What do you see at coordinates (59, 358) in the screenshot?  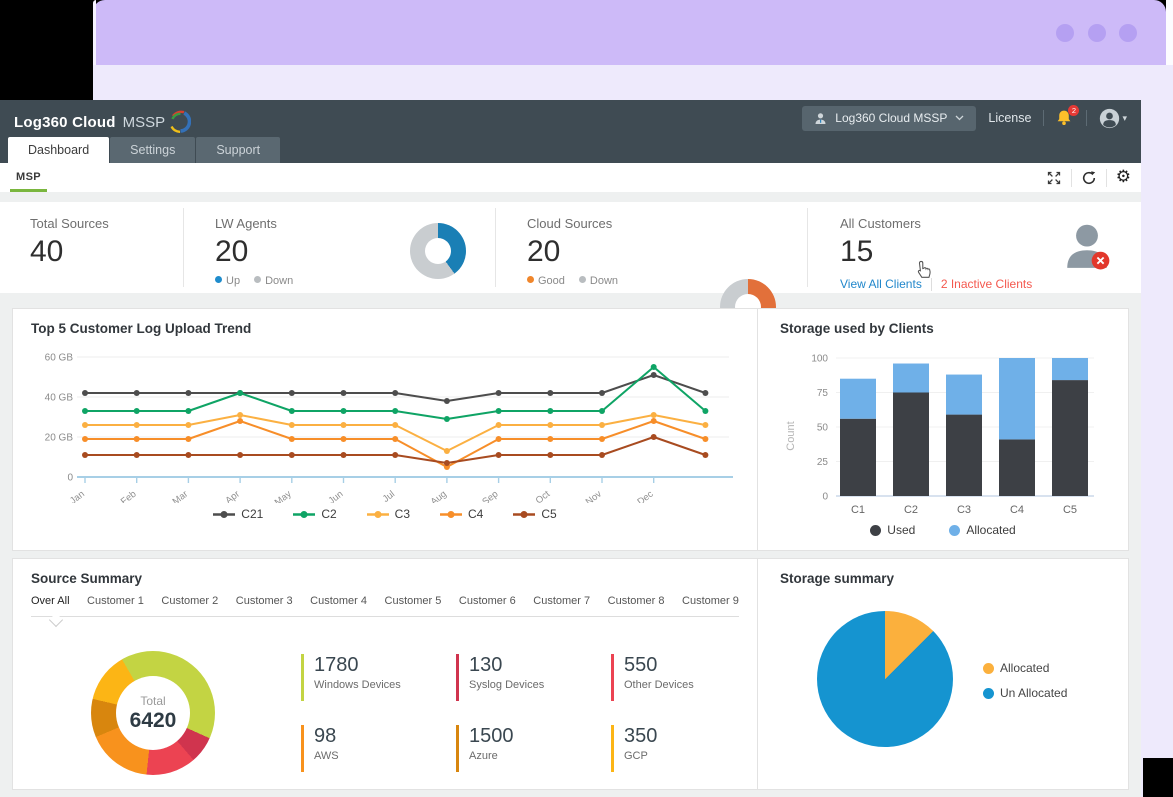 I see `svg-text: 60 GB` at bounding box center [59, 358].